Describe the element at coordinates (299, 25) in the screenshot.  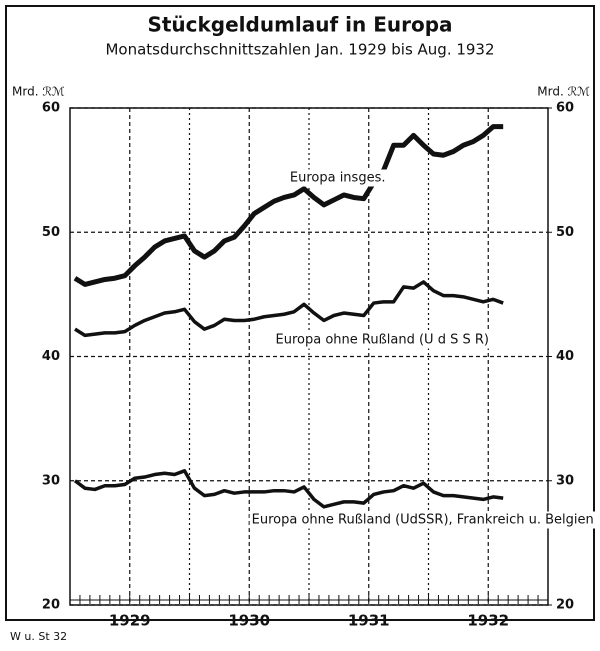
I see `chart-title: Stückgeldumlauf in Europa` at that location.